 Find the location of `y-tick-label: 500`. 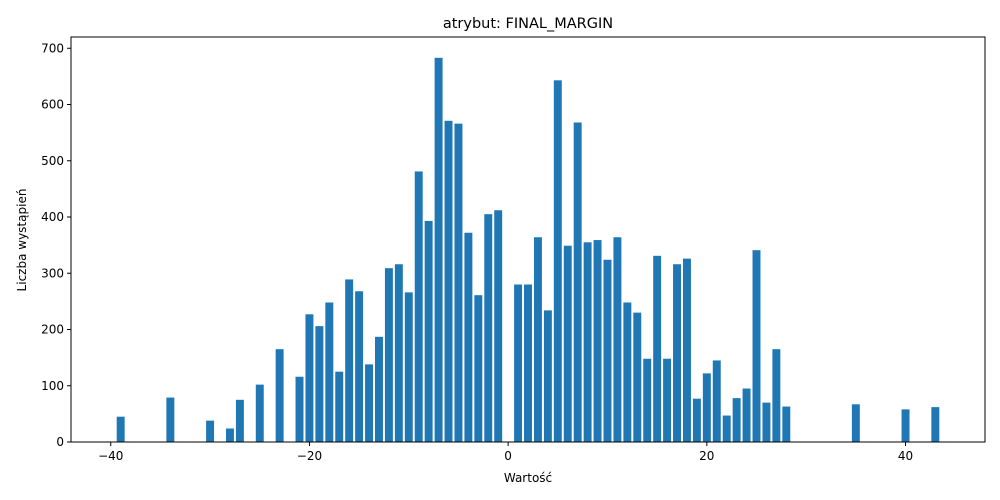

y-tick-label: 500 is located at coordinates (52, 161).